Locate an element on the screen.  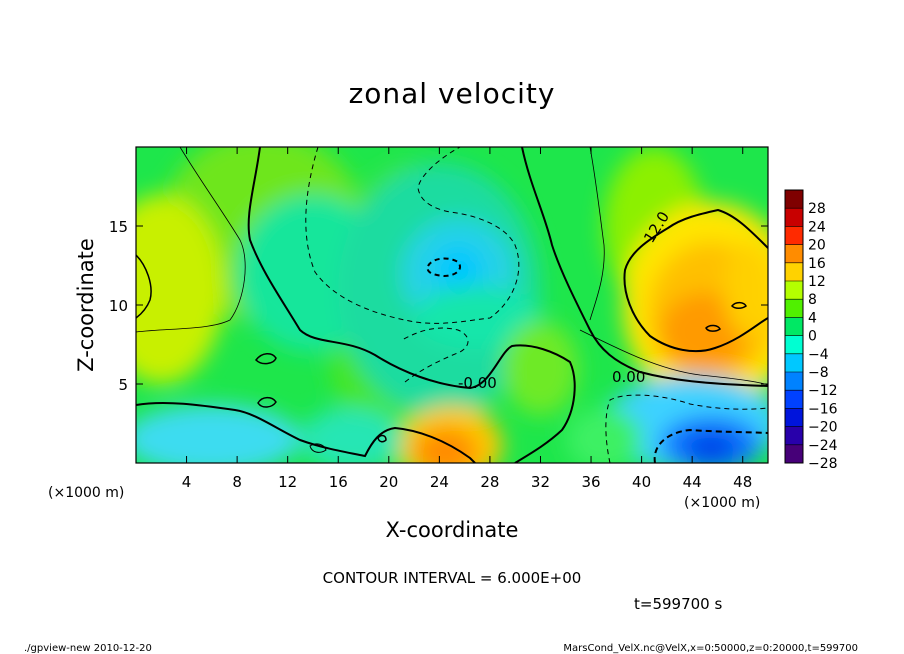
x-tick-label: 24 is located at coordinates (439, 482).